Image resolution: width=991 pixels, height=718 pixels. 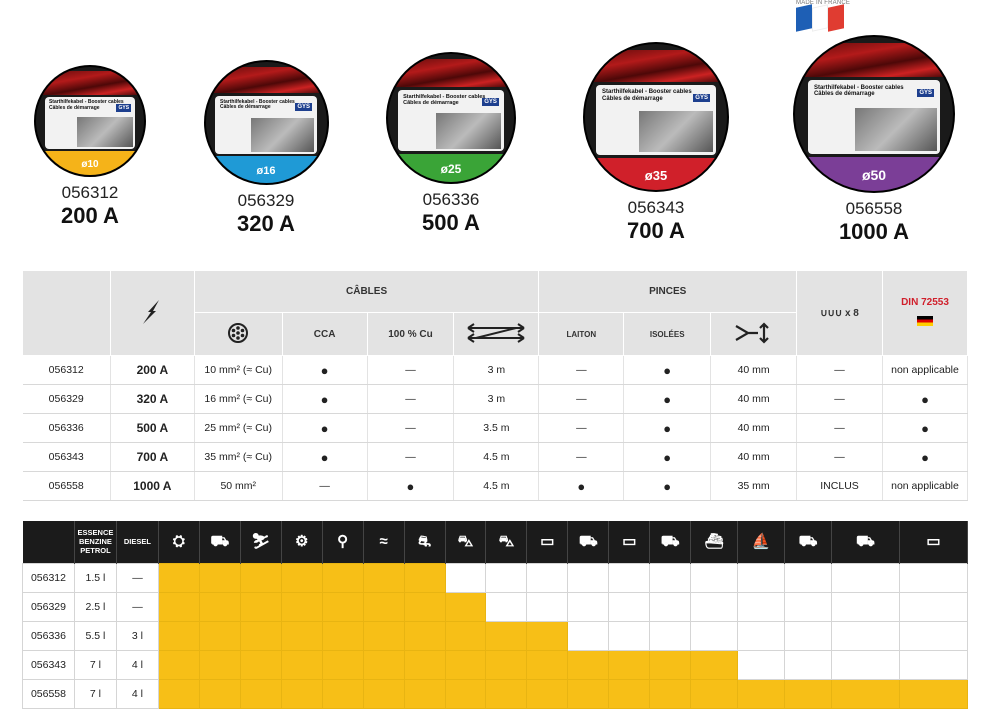 What do you see at coordinates (261, 542) in the screenshot?
I see `snowmobile-icon: ⛷` at bounding box center [261, 542].